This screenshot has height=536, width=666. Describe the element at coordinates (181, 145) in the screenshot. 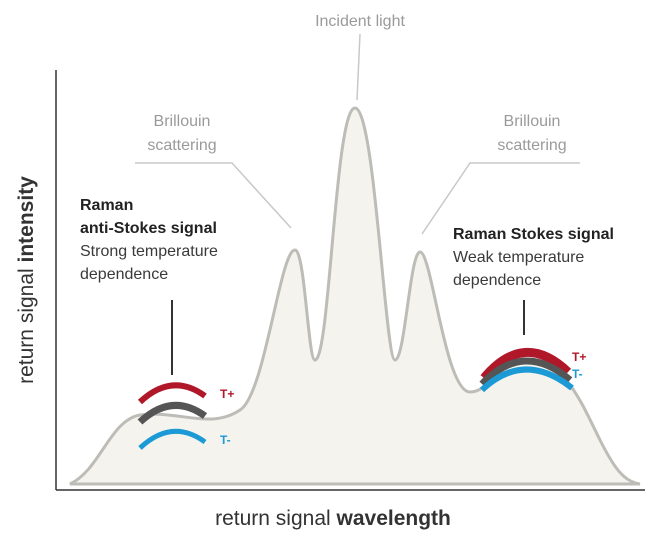

I see `brillouin-left: scattering` at that location.